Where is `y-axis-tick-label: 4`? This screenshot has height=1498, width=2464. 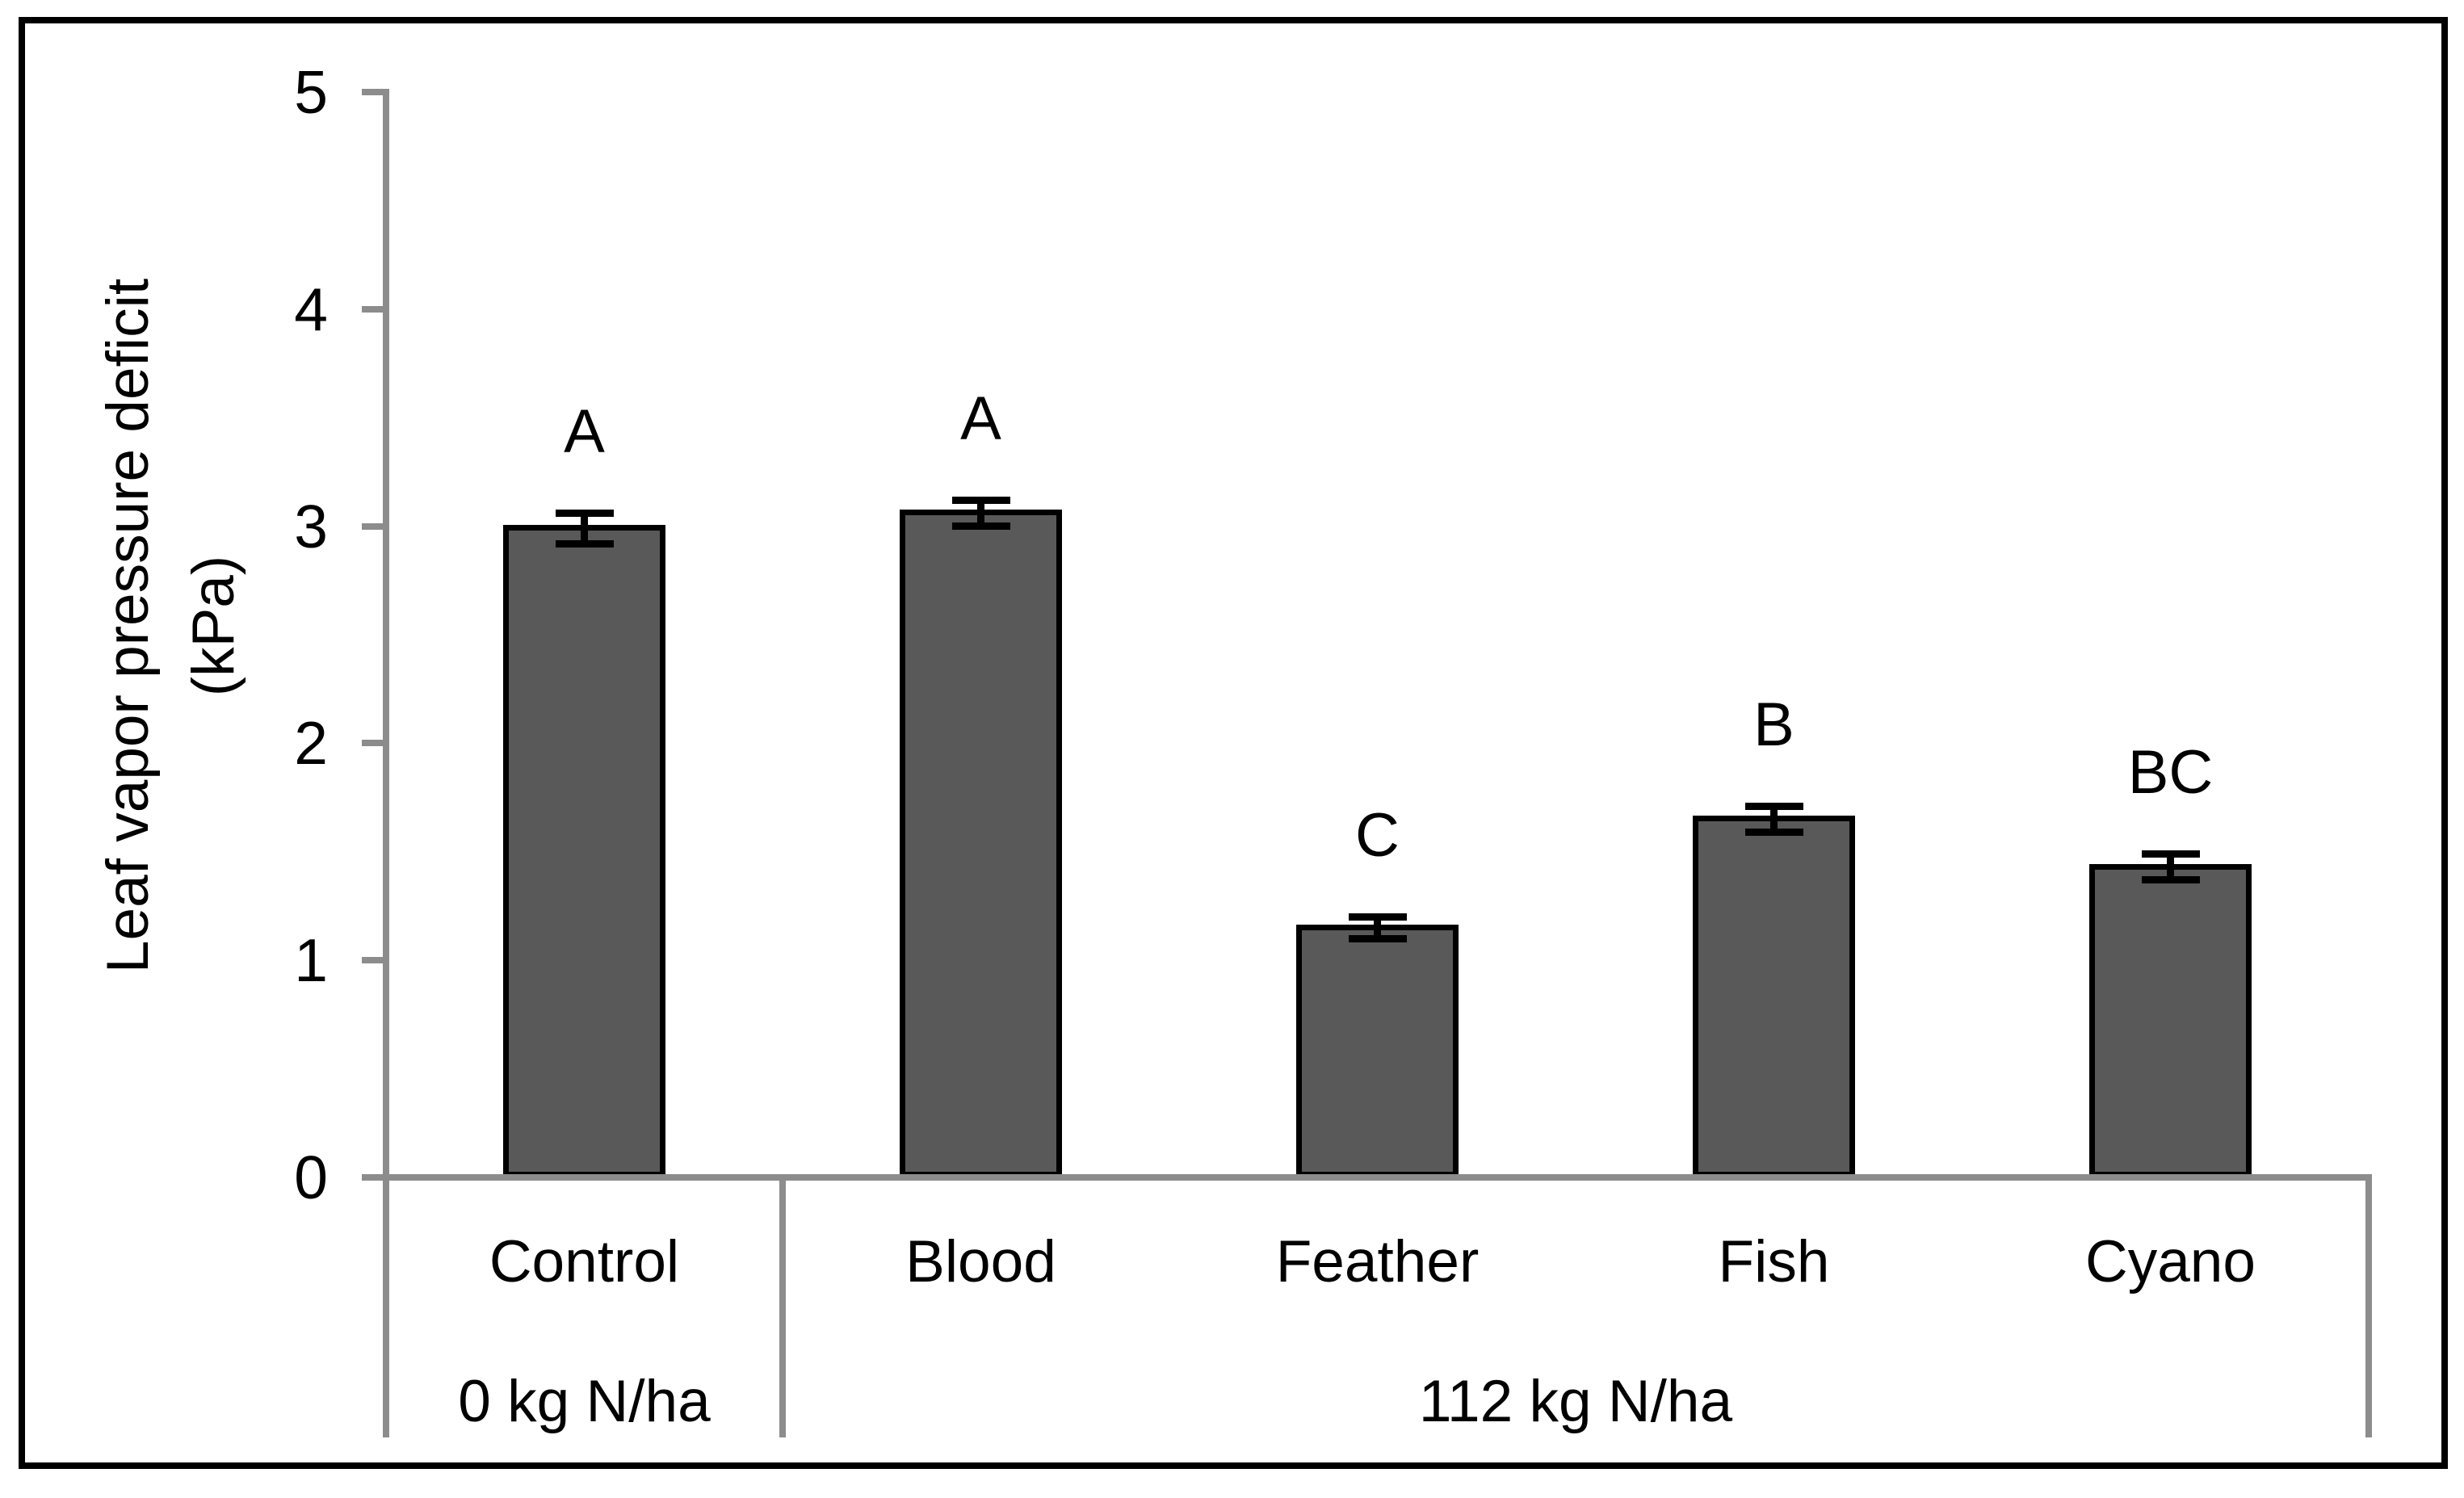 y-axis-tick-label: 4 is located at coordinates (311, 309).